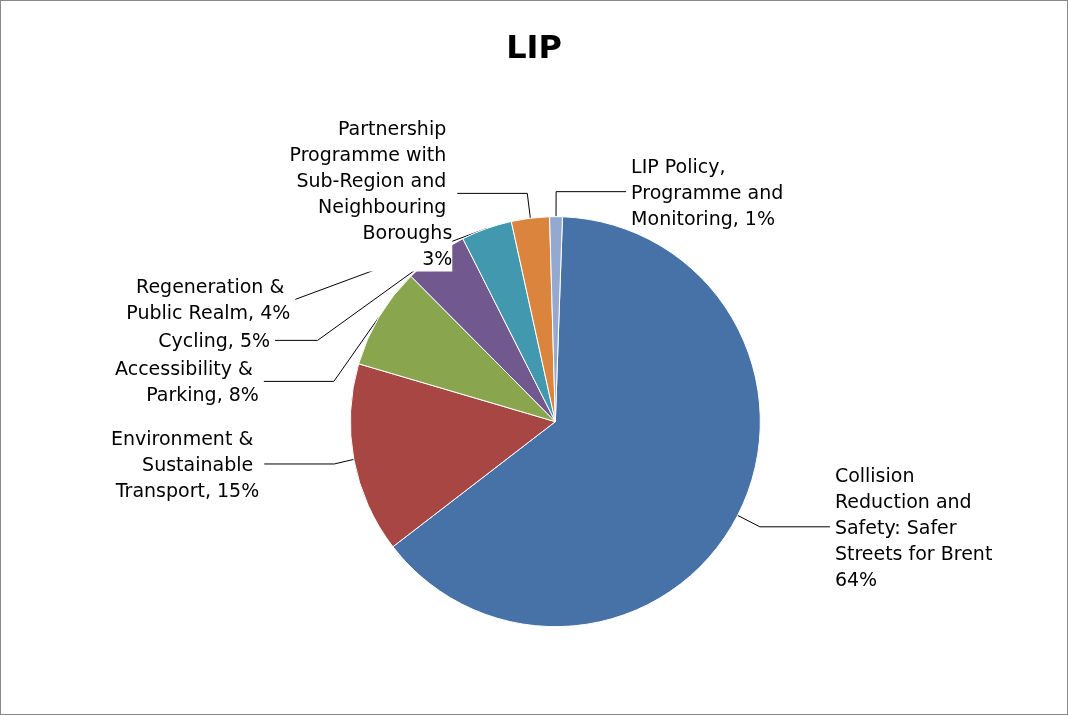 This screenshot has height=715, width=1068. What do you see at coordinates (710, 191) in the screenshot?
I see `slice-label: LIP Policy, Programme and Monitoring, 1%` at bounding box center [710, 191].